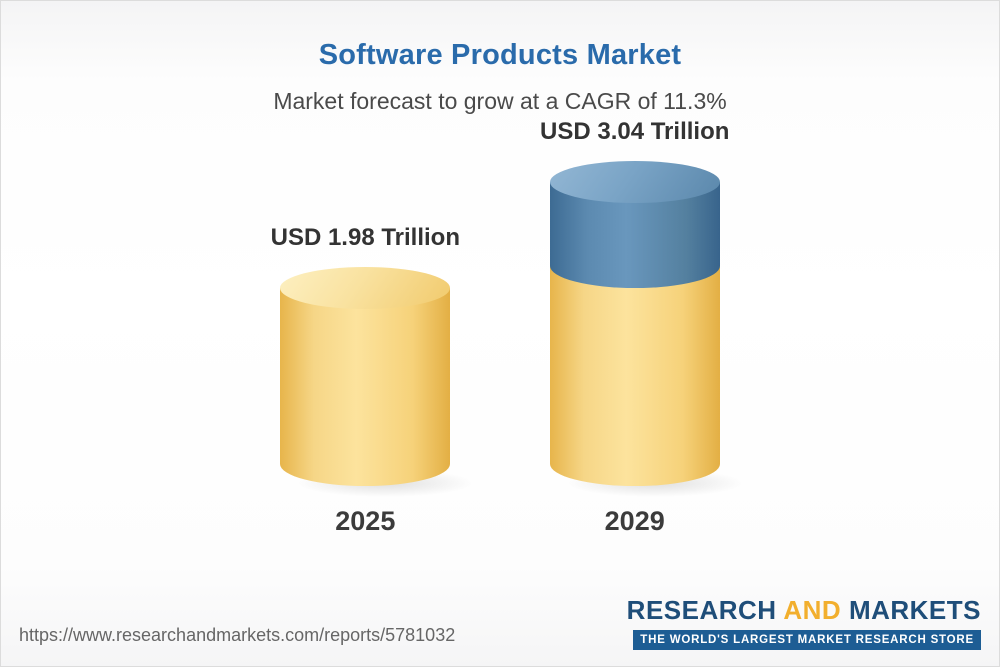 The height and width of the screenshot is (667, 1000). Describe the element at coordinates (365, 521) in the screenshot. I see `year-label-2025: 2025` at that location.